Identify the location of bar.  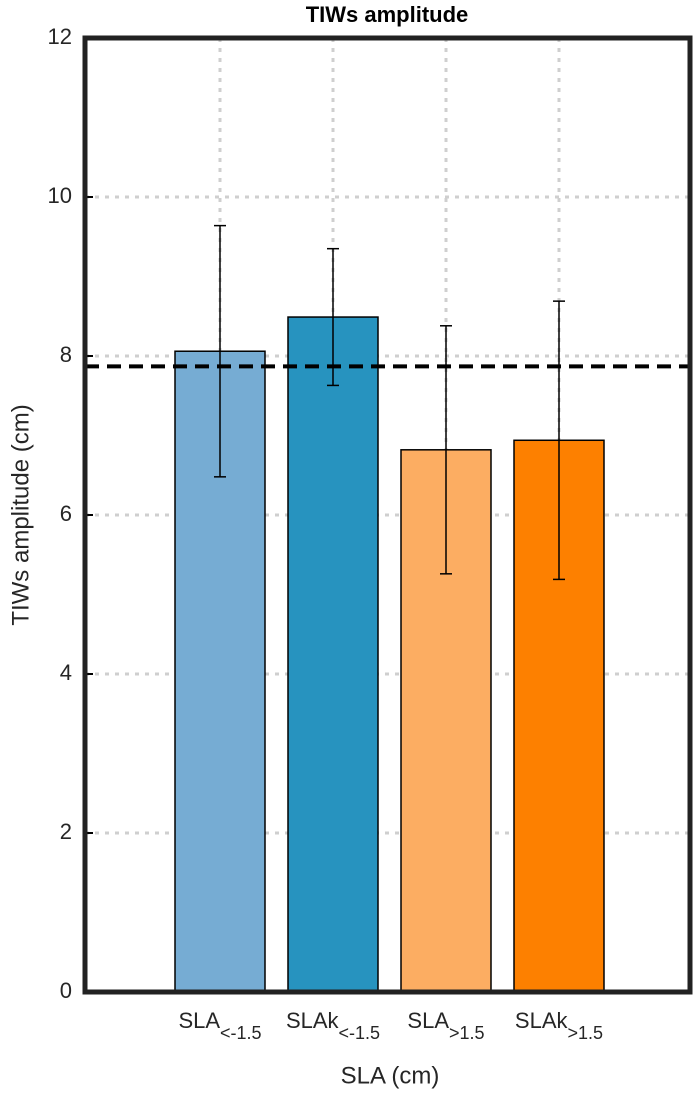
(333, 654).